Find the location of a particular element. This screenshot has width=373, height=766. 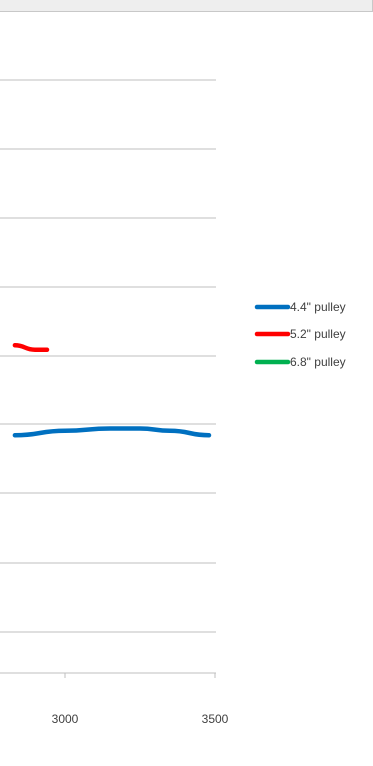

legend-label: 6.8" pulley is located at coordinates (318, 362).